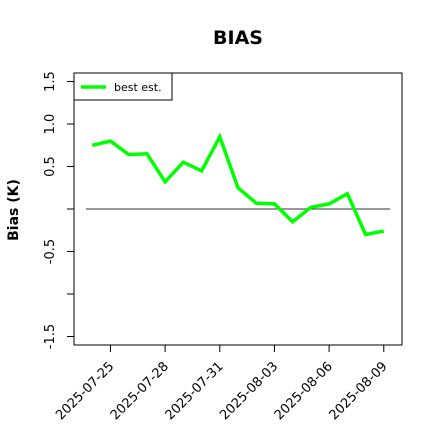 The width and height of the screenshot is (440, 440). Describe the element at coordinates (138, 87) in the screenshot. I see `legend-label: best est.` at that location.